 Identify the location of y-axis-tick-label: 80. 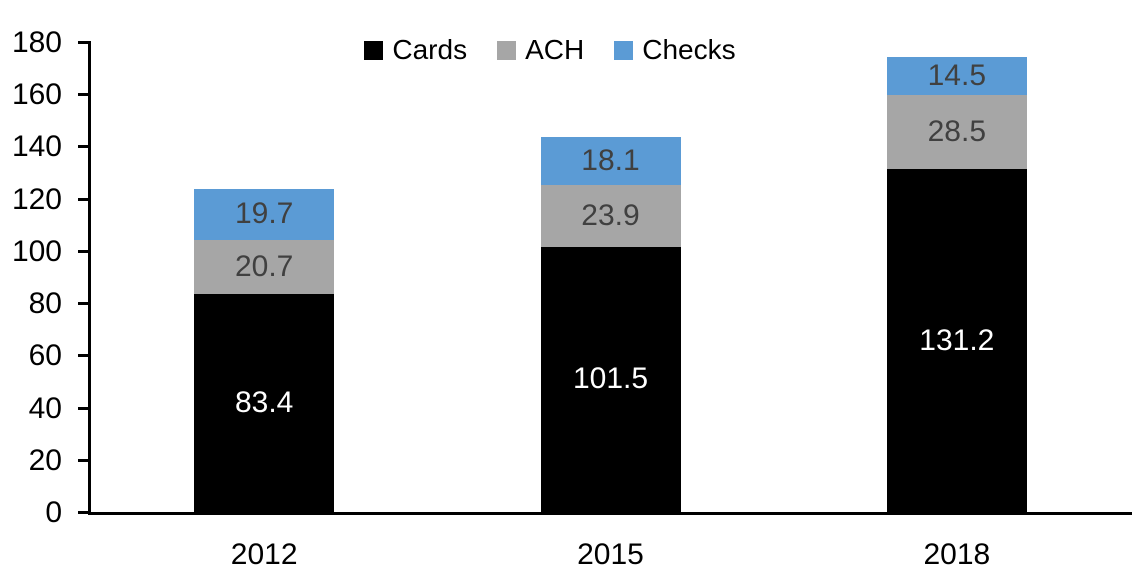
(45, 304).